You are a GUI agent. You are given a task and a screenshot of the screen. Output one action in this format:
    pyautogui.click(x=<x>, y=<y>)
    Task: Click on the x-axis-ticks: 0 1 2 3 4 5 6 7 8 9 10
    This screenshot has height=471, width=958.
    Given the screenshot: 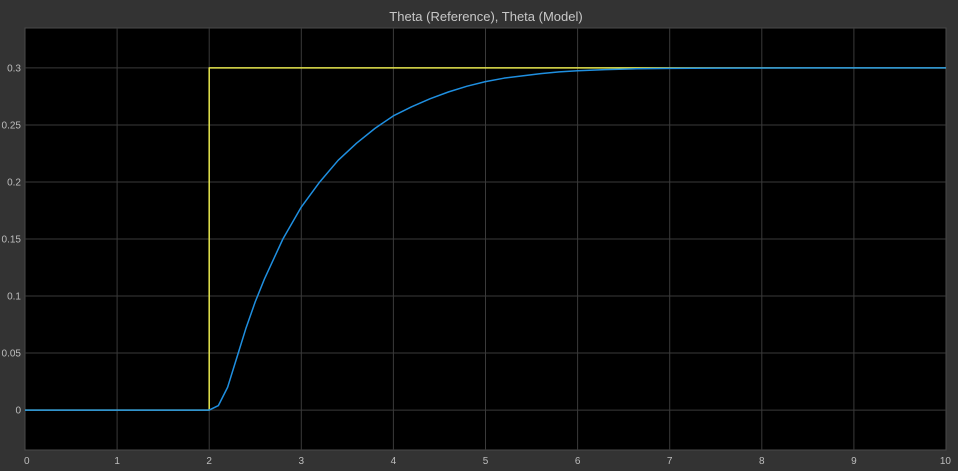 What is the action you would take?
    pyautogui.click(x=487, y=461)
    